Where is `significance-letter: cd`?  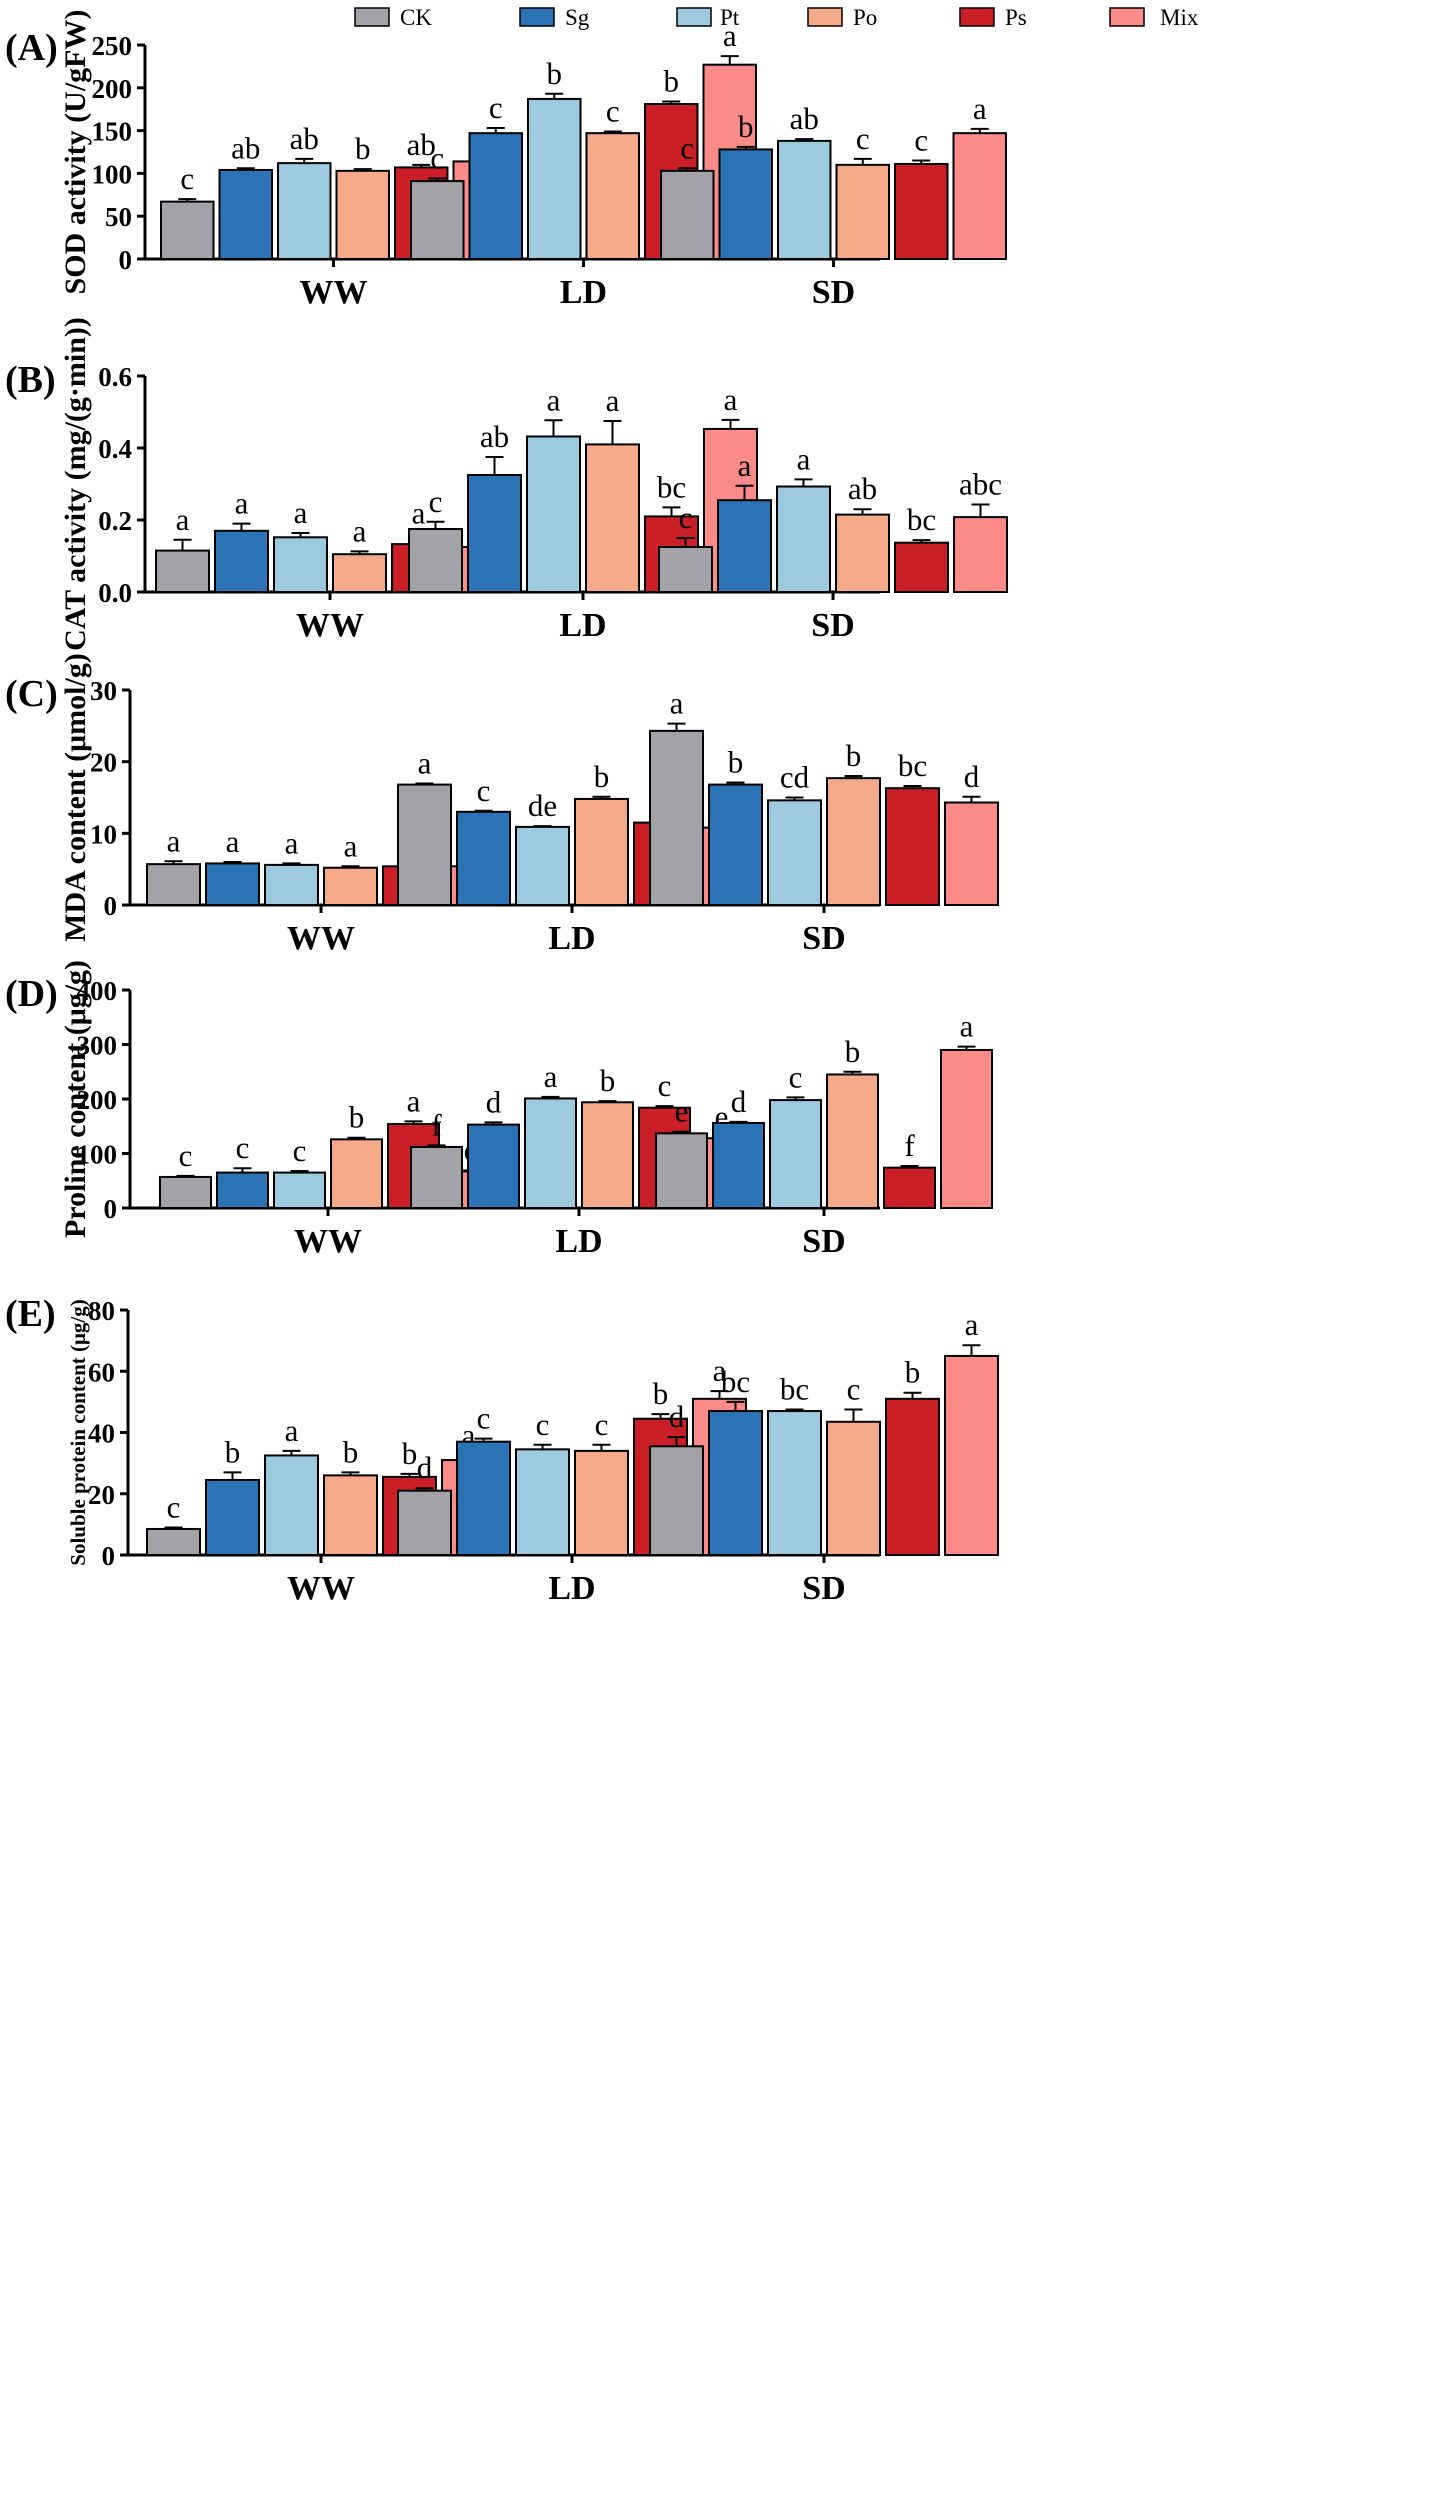
significance-letter: cd is located at coordinates (795, 777).